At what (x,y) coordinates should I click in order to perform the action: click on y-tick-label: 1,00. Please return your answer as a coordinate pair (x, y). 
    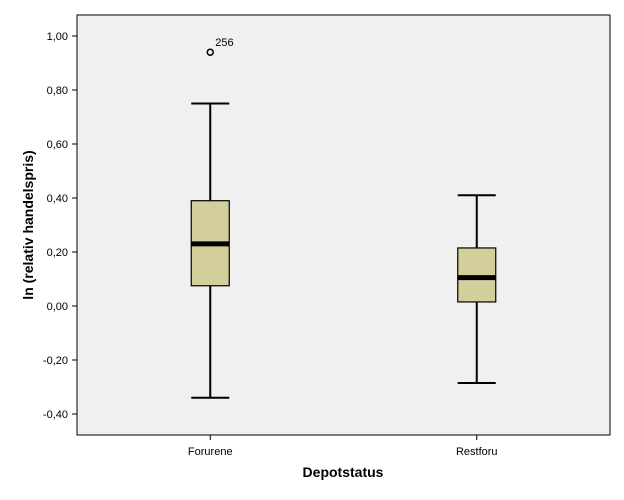
    Looking at the image, I should click on (57, 37).